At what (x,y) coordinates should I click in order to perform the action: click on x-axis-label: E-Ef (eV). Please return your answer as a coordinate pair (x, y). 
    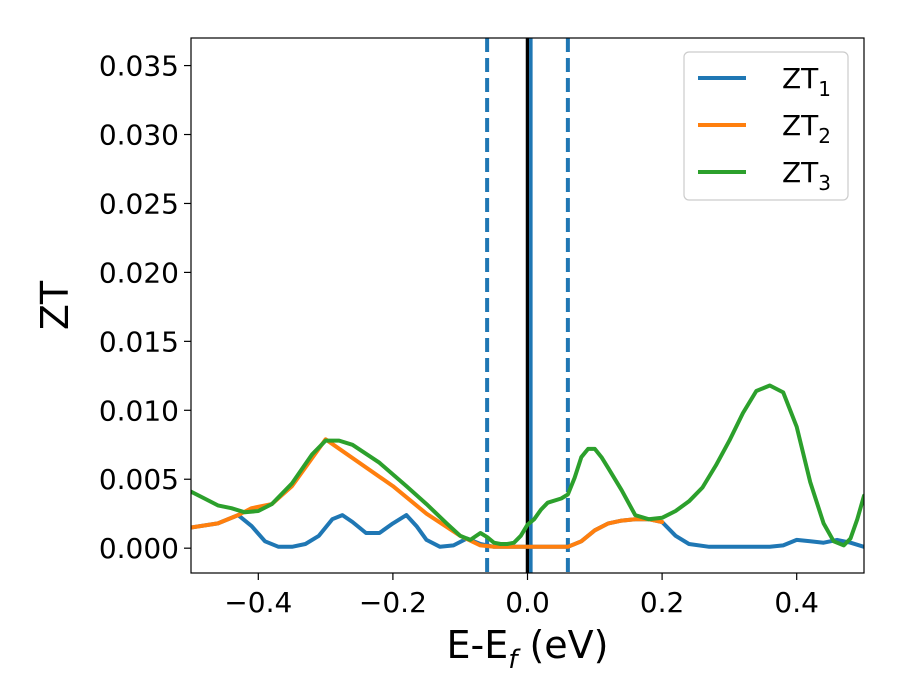
    Looking at the image, I should click on (528, 649).